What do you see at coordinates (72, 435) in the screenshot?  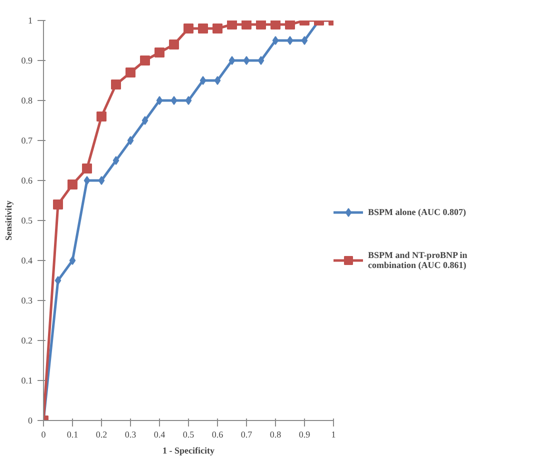 I see `x-tick-label: 0.1` at bounding box center [72, 435].